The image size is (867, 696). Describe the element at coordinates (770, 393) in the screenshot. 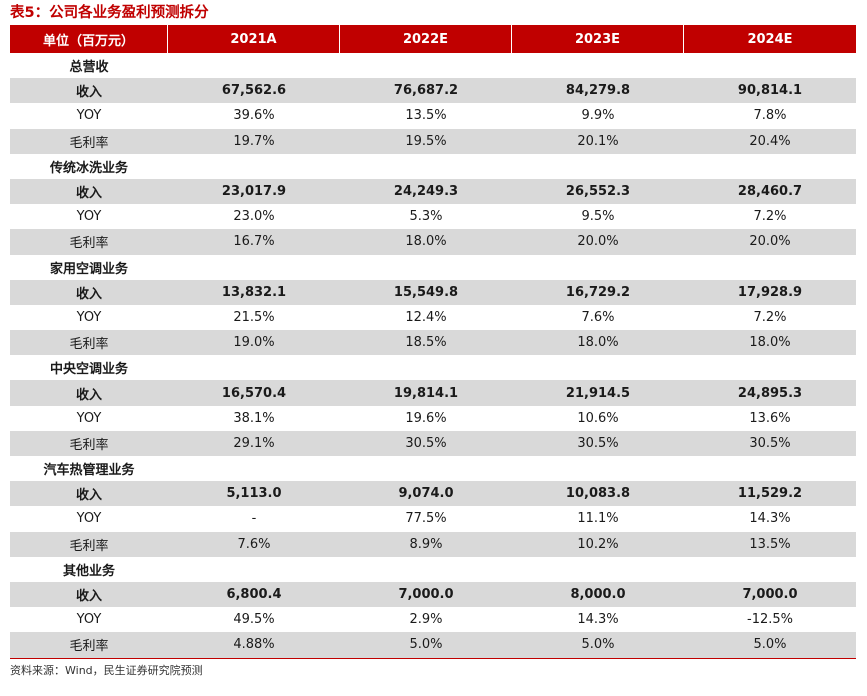

I see `value-cell: 24,895.3` at that location.